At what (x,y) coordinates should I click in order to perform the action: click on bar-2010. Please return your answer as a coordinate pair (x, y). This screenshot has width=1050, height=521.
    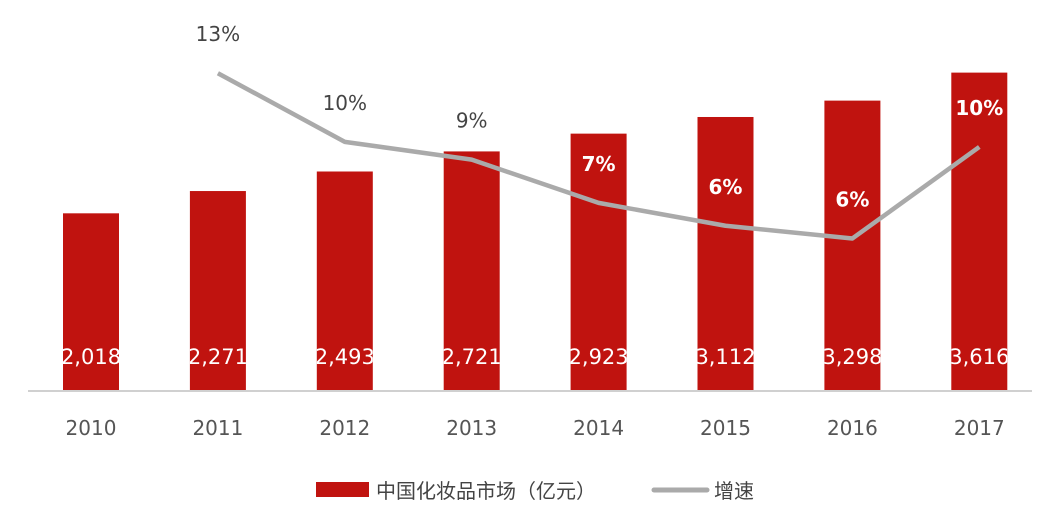
    Looking at the image, I should click on (91, 302).